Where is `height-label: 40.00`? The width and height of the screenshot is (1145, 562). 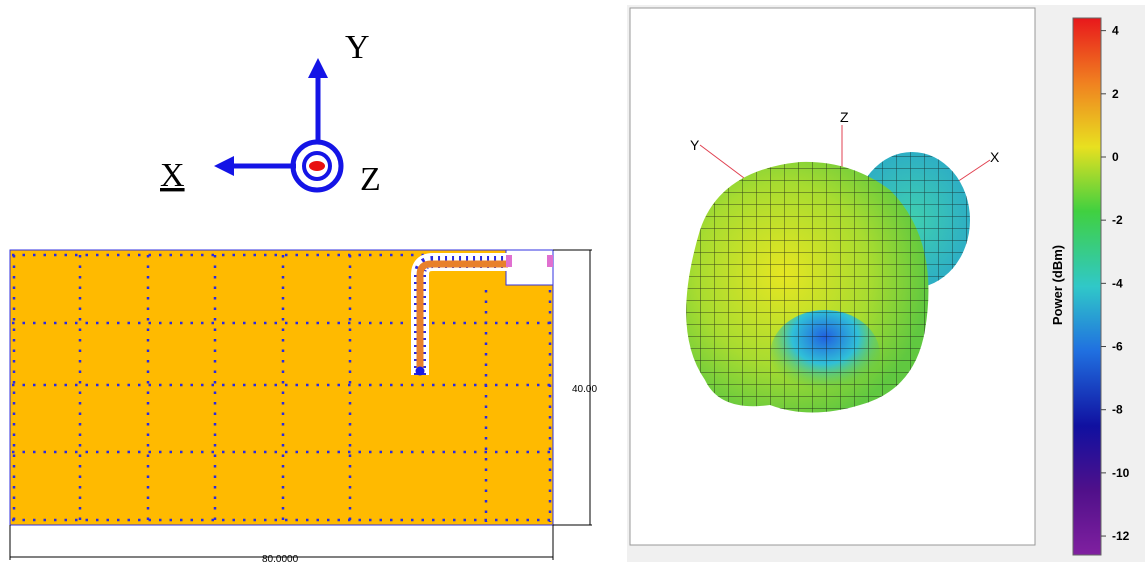
height-label: 40.00 is located at coordinates (584, 389).